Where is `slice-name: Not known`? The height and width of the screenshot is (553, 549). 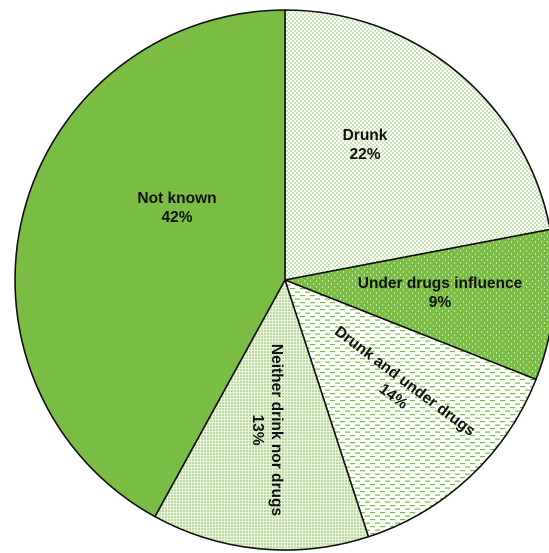 slice-name: Not known is located at coordinates (176, 198).